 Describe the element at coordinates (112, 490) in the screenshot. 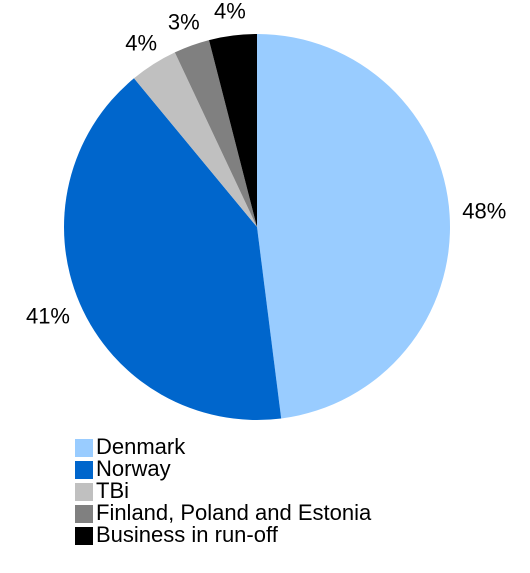

I see `legend-label: TBi` at that location.